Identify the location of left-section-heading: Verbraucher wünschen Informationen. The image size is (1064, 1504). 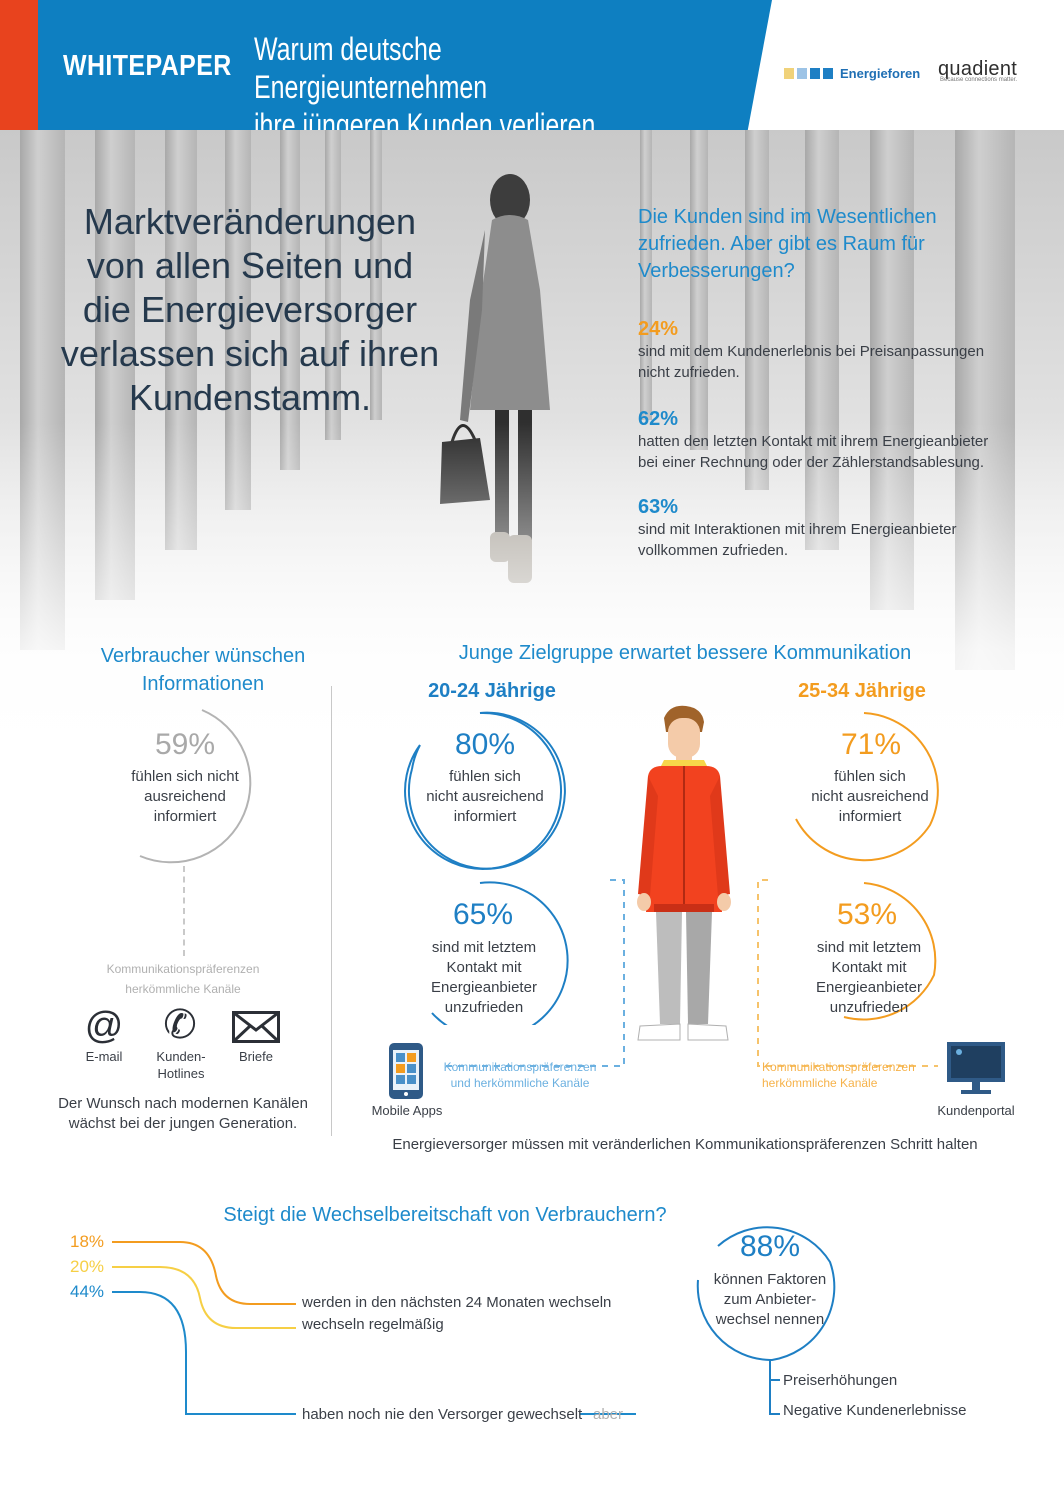
(203, 670).